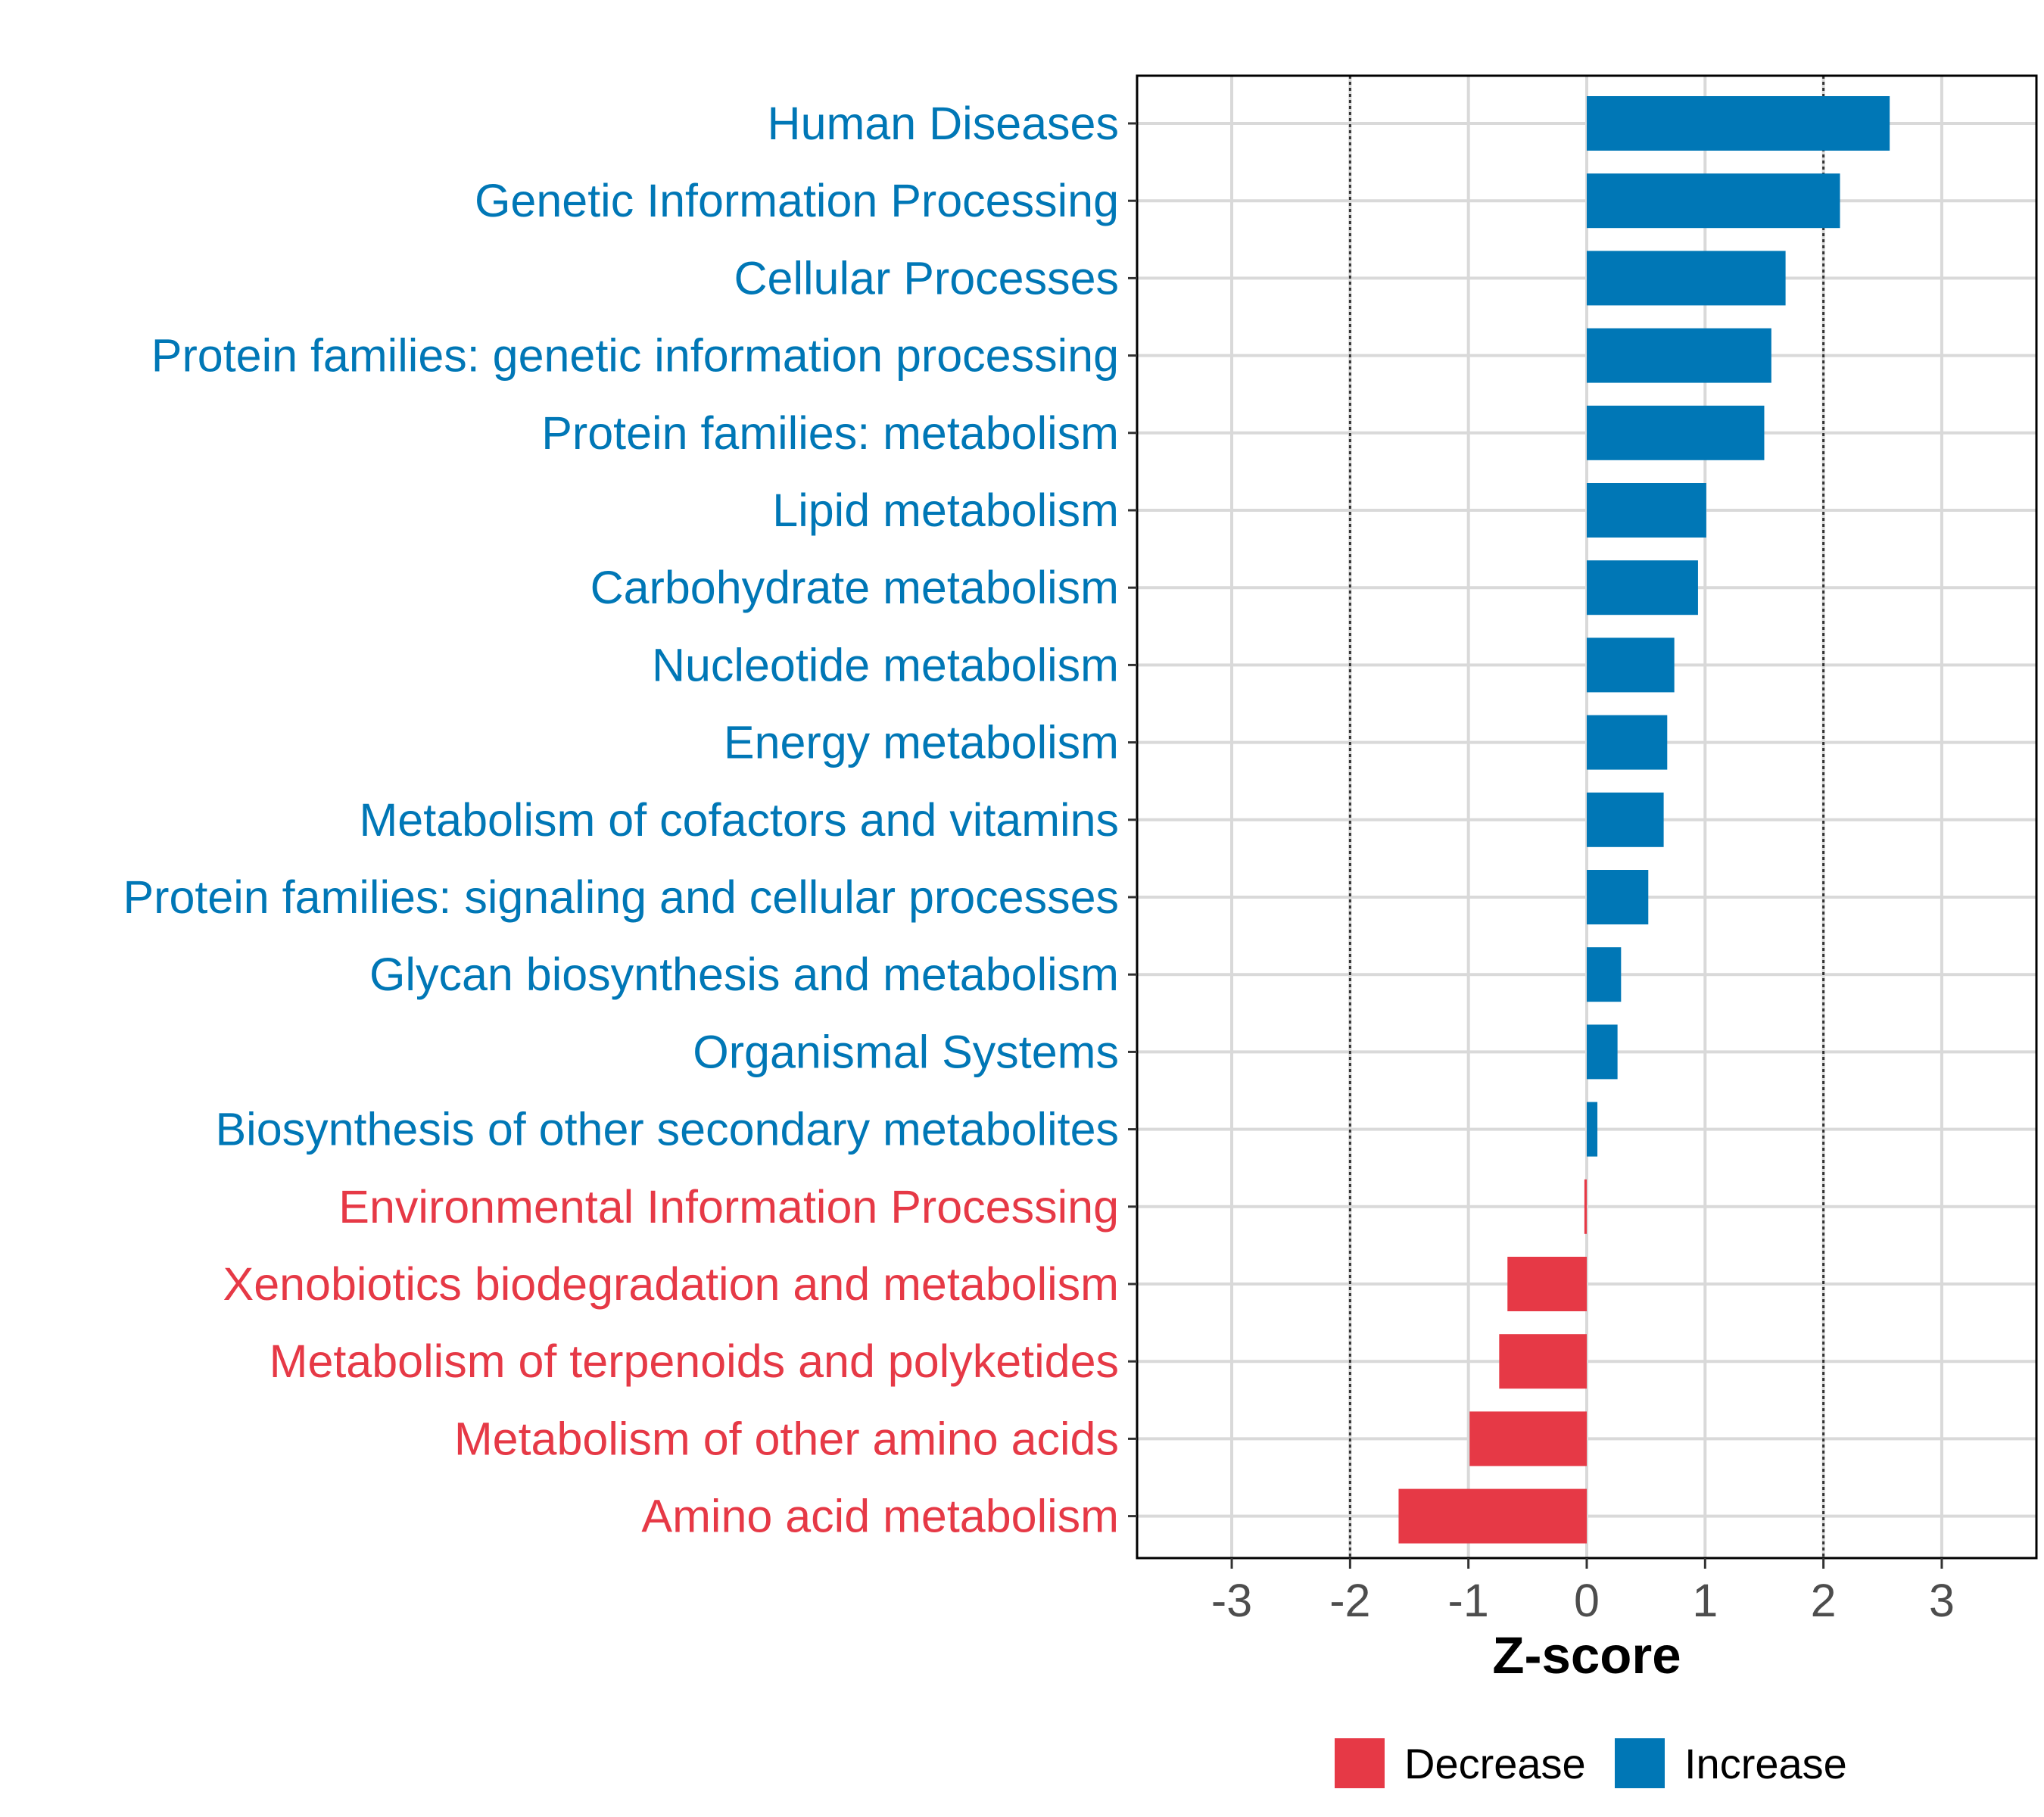 Image resolution: width=2044 pixels, height=1817 pixels. Describe the element at coordinates (694, 1361) in the screenshot. I see `category-label: Metabolism of terpenoids and polyketides` at that location.